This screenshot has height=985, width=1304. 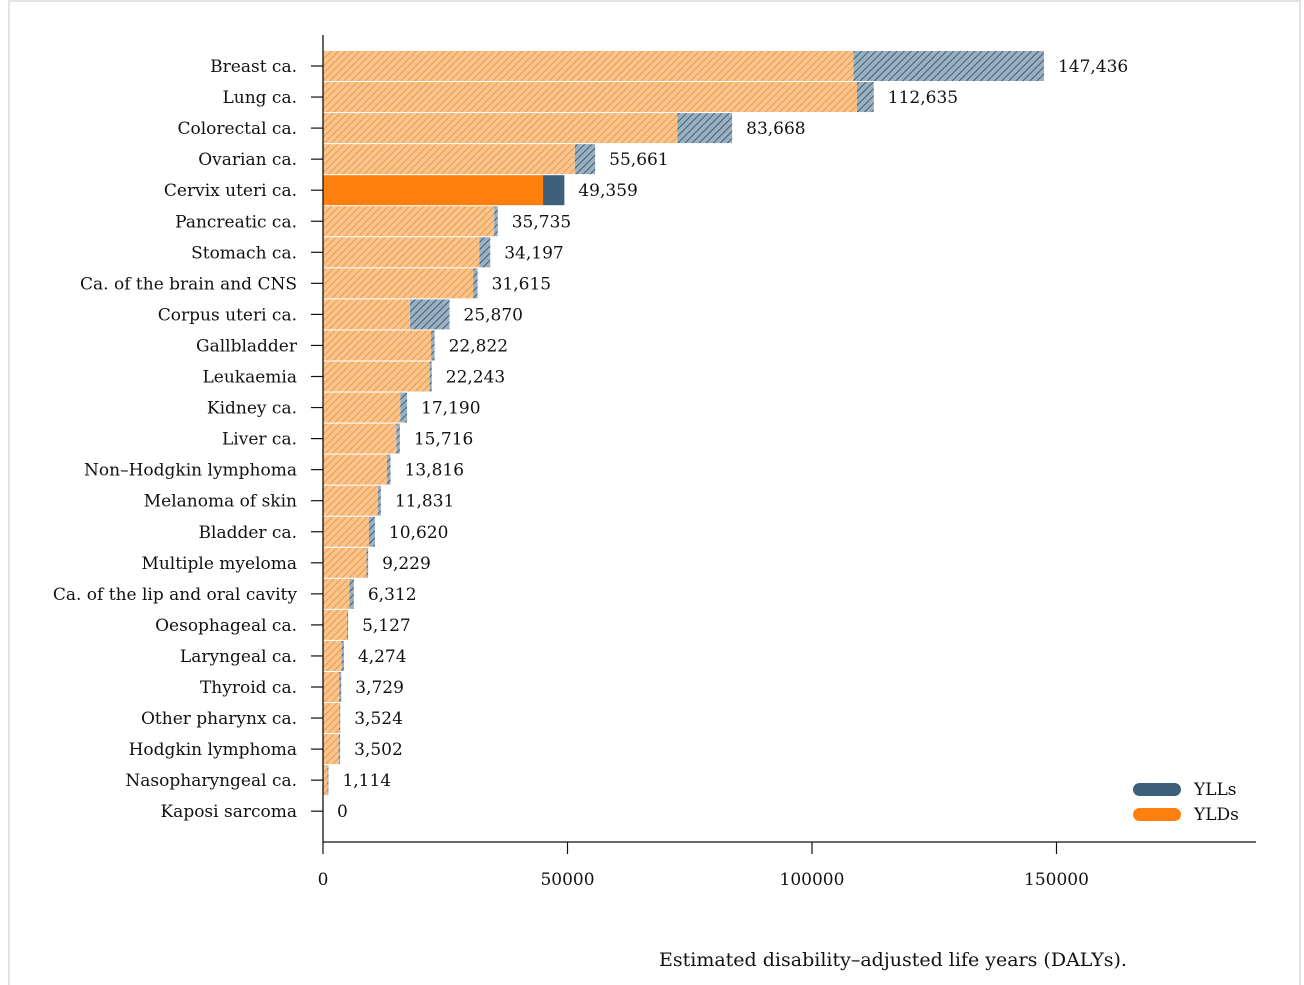 What do you see at coordinates (238, 657) in the screenshot?
I see `category-label: Laryngeal ca.` at bounding box center [238, 657].